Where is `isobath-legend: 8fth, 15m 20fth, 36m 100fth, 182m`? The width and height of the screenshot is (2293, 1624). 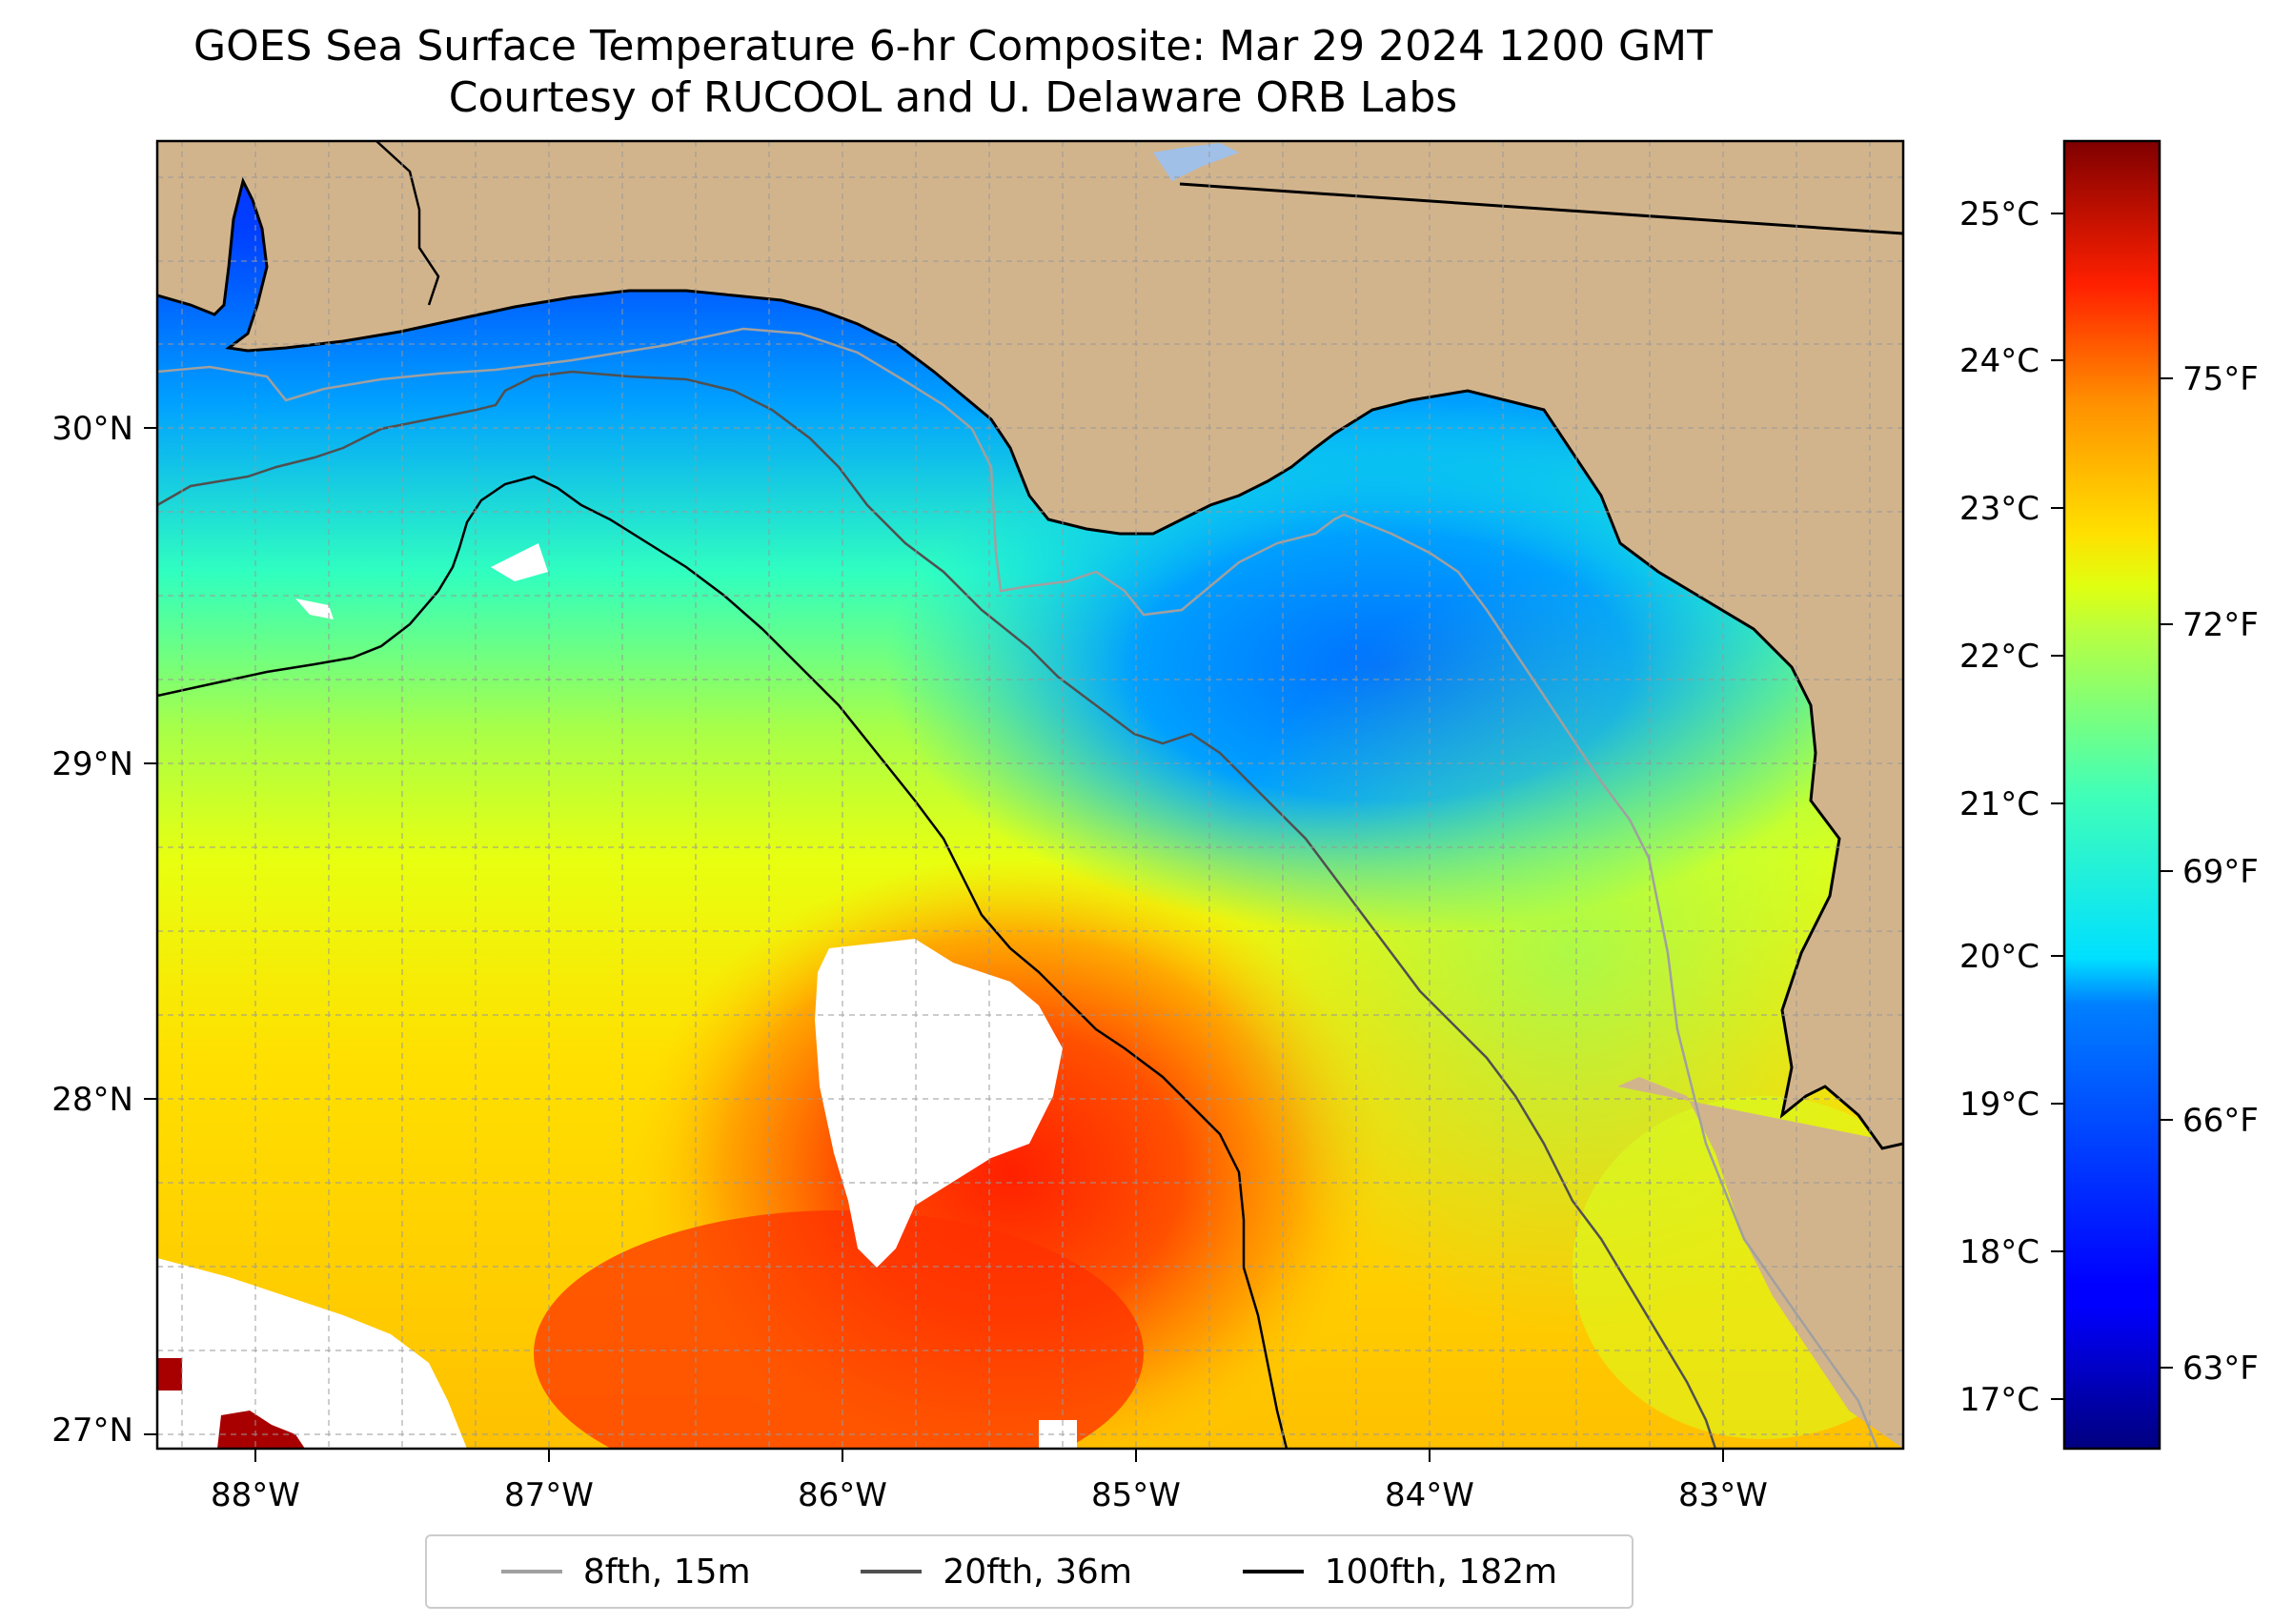 isobath-legend: 8fth, 15m 20fth, 36m 100fth, 182m is located at coordinates (1030, 1571).